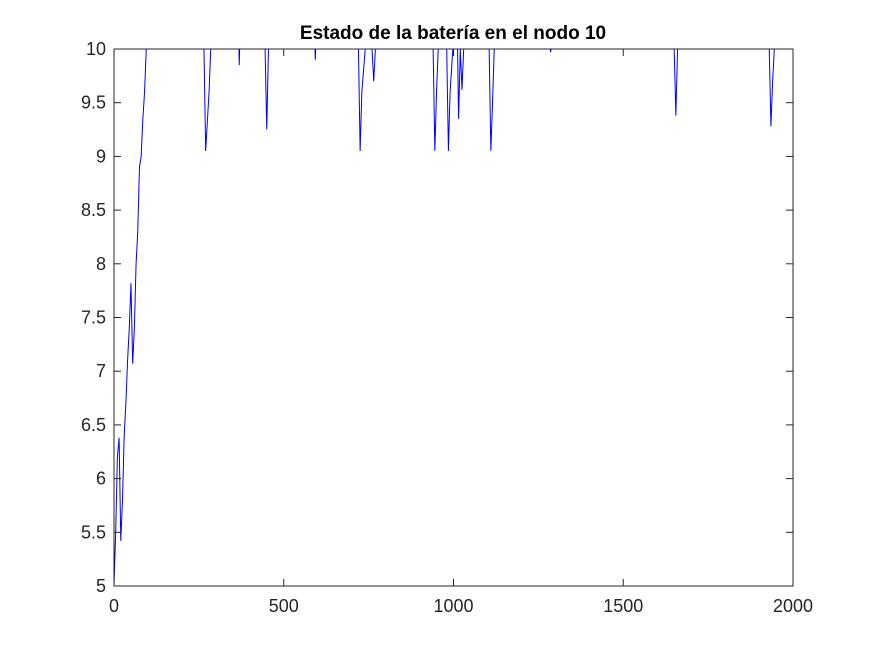 This screenshot has width=875, height=656. I want to click on y-tick-label: 10, so click(96, 49).